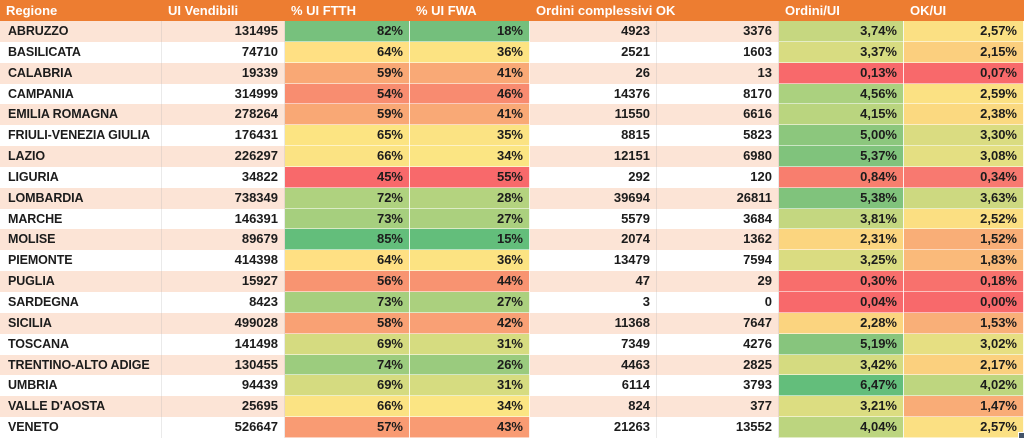 This screenshot has height=438, width=1024. Describe the element at coordinates (81, 115) in the screenshot. I see `region-name-cell: EMILIA ROMAGNA` at that location.